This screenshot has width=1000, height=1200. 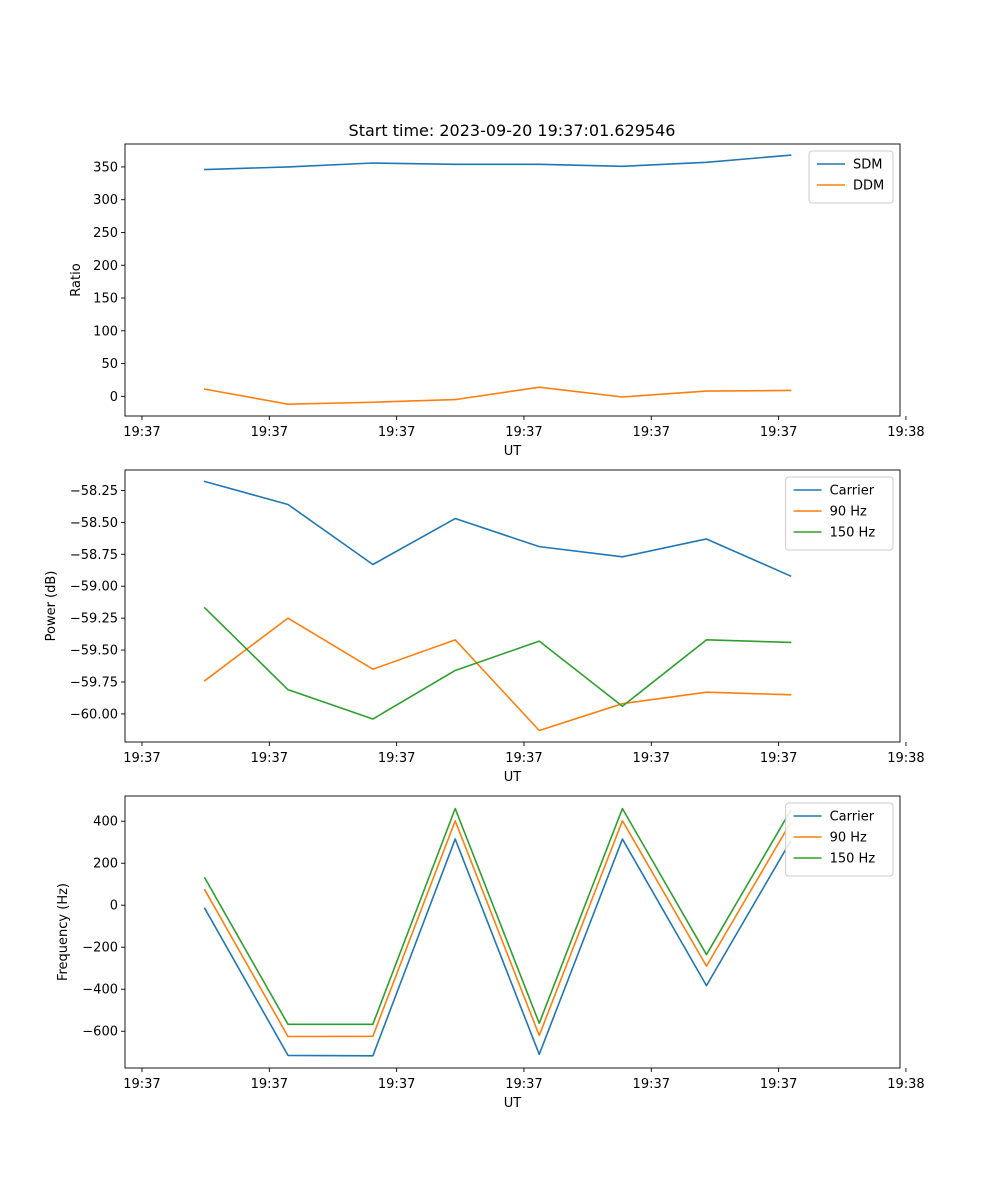 I want to click on y-tick-label: 50, so click(x=109, y=364).